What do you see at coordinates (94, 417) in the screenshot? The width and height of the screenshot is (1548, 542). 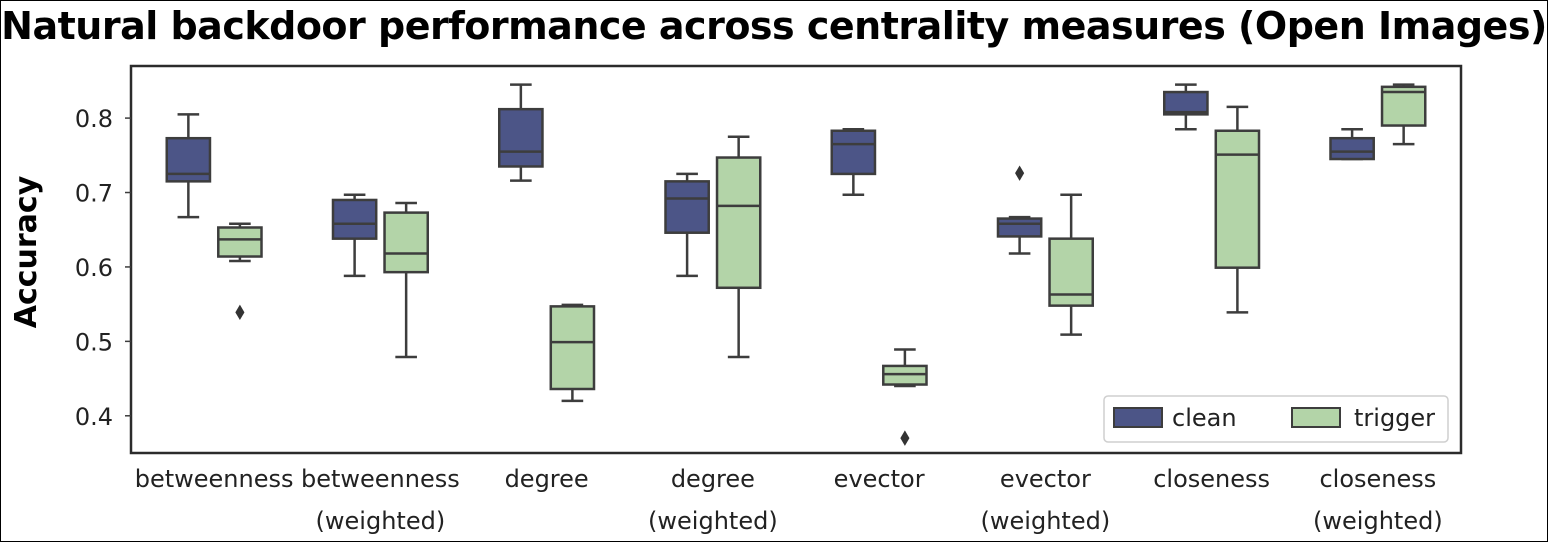 I see `y-tick-label: 0.4` at bounding box center [94, 417].